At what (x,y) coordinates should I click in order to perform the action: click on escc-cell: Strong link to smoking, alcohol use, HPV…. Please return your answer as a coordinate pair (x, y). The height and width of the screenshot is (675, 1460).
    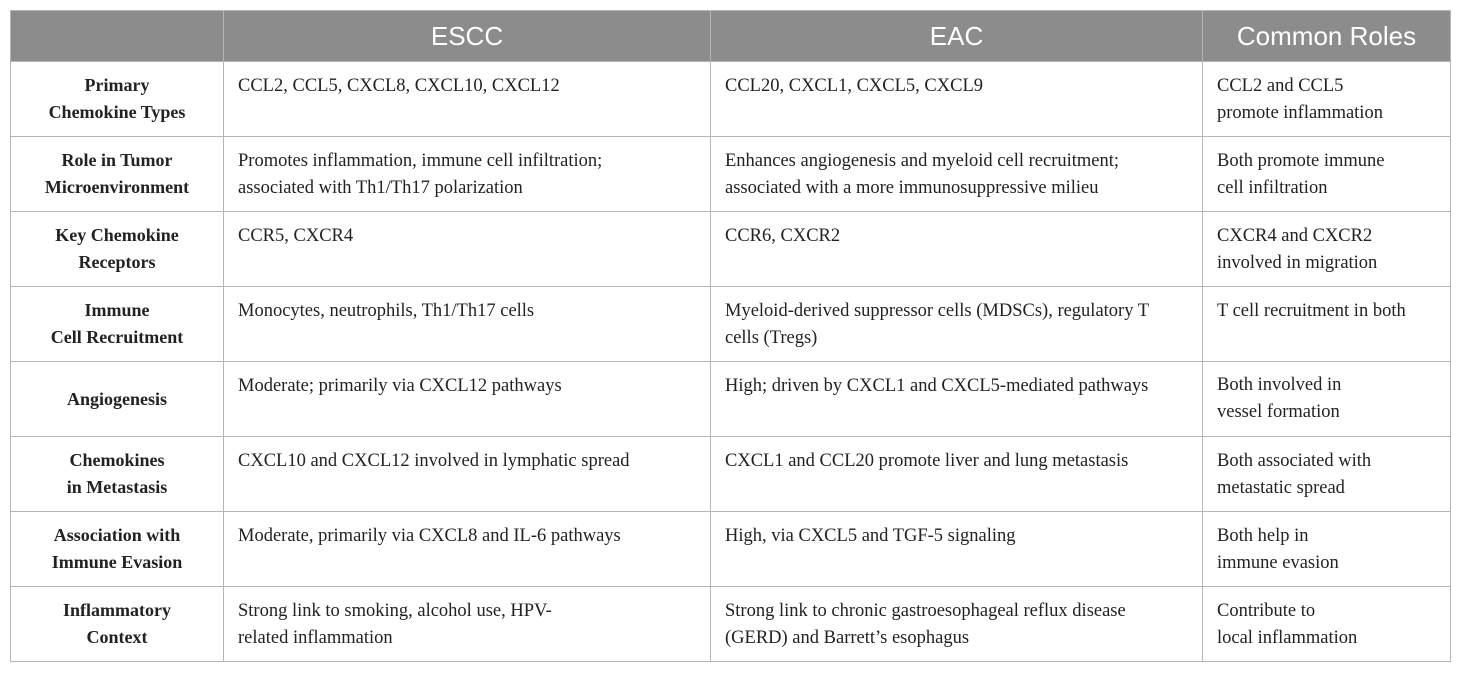
    Looking at the image, I should click on (467, 624).